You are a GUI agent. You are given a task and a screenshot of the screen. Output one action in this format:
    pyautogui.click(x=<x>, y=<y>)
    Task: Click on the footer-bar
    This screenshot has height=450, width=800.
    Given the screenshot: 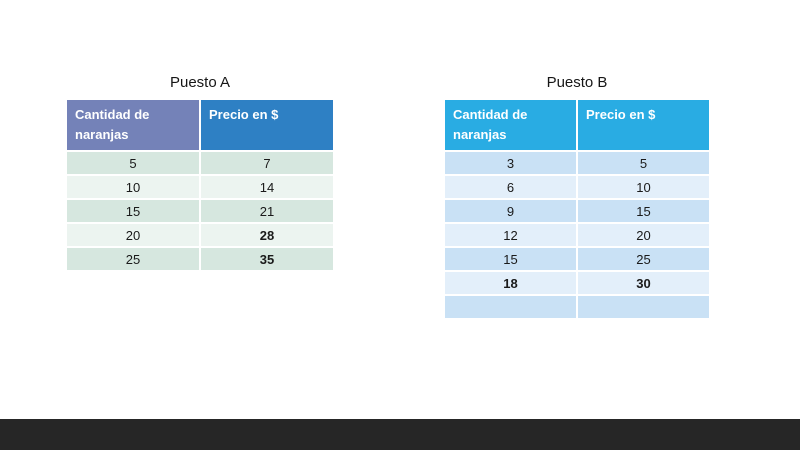 What is the action you would take?
    pyautogui.click(x=400, y=434)
    